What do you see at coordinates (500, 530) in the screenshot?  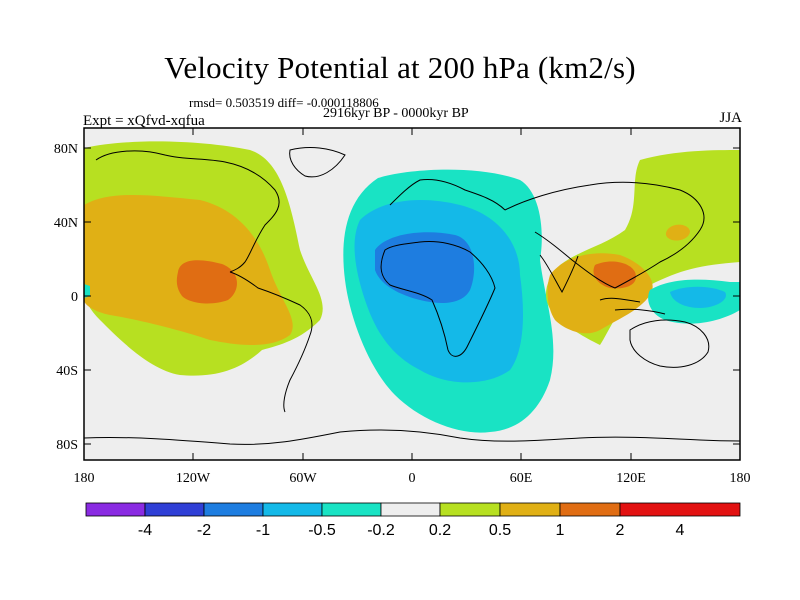 I see `colorbar-label-05: 0.5` at bounding box center [500, 530].